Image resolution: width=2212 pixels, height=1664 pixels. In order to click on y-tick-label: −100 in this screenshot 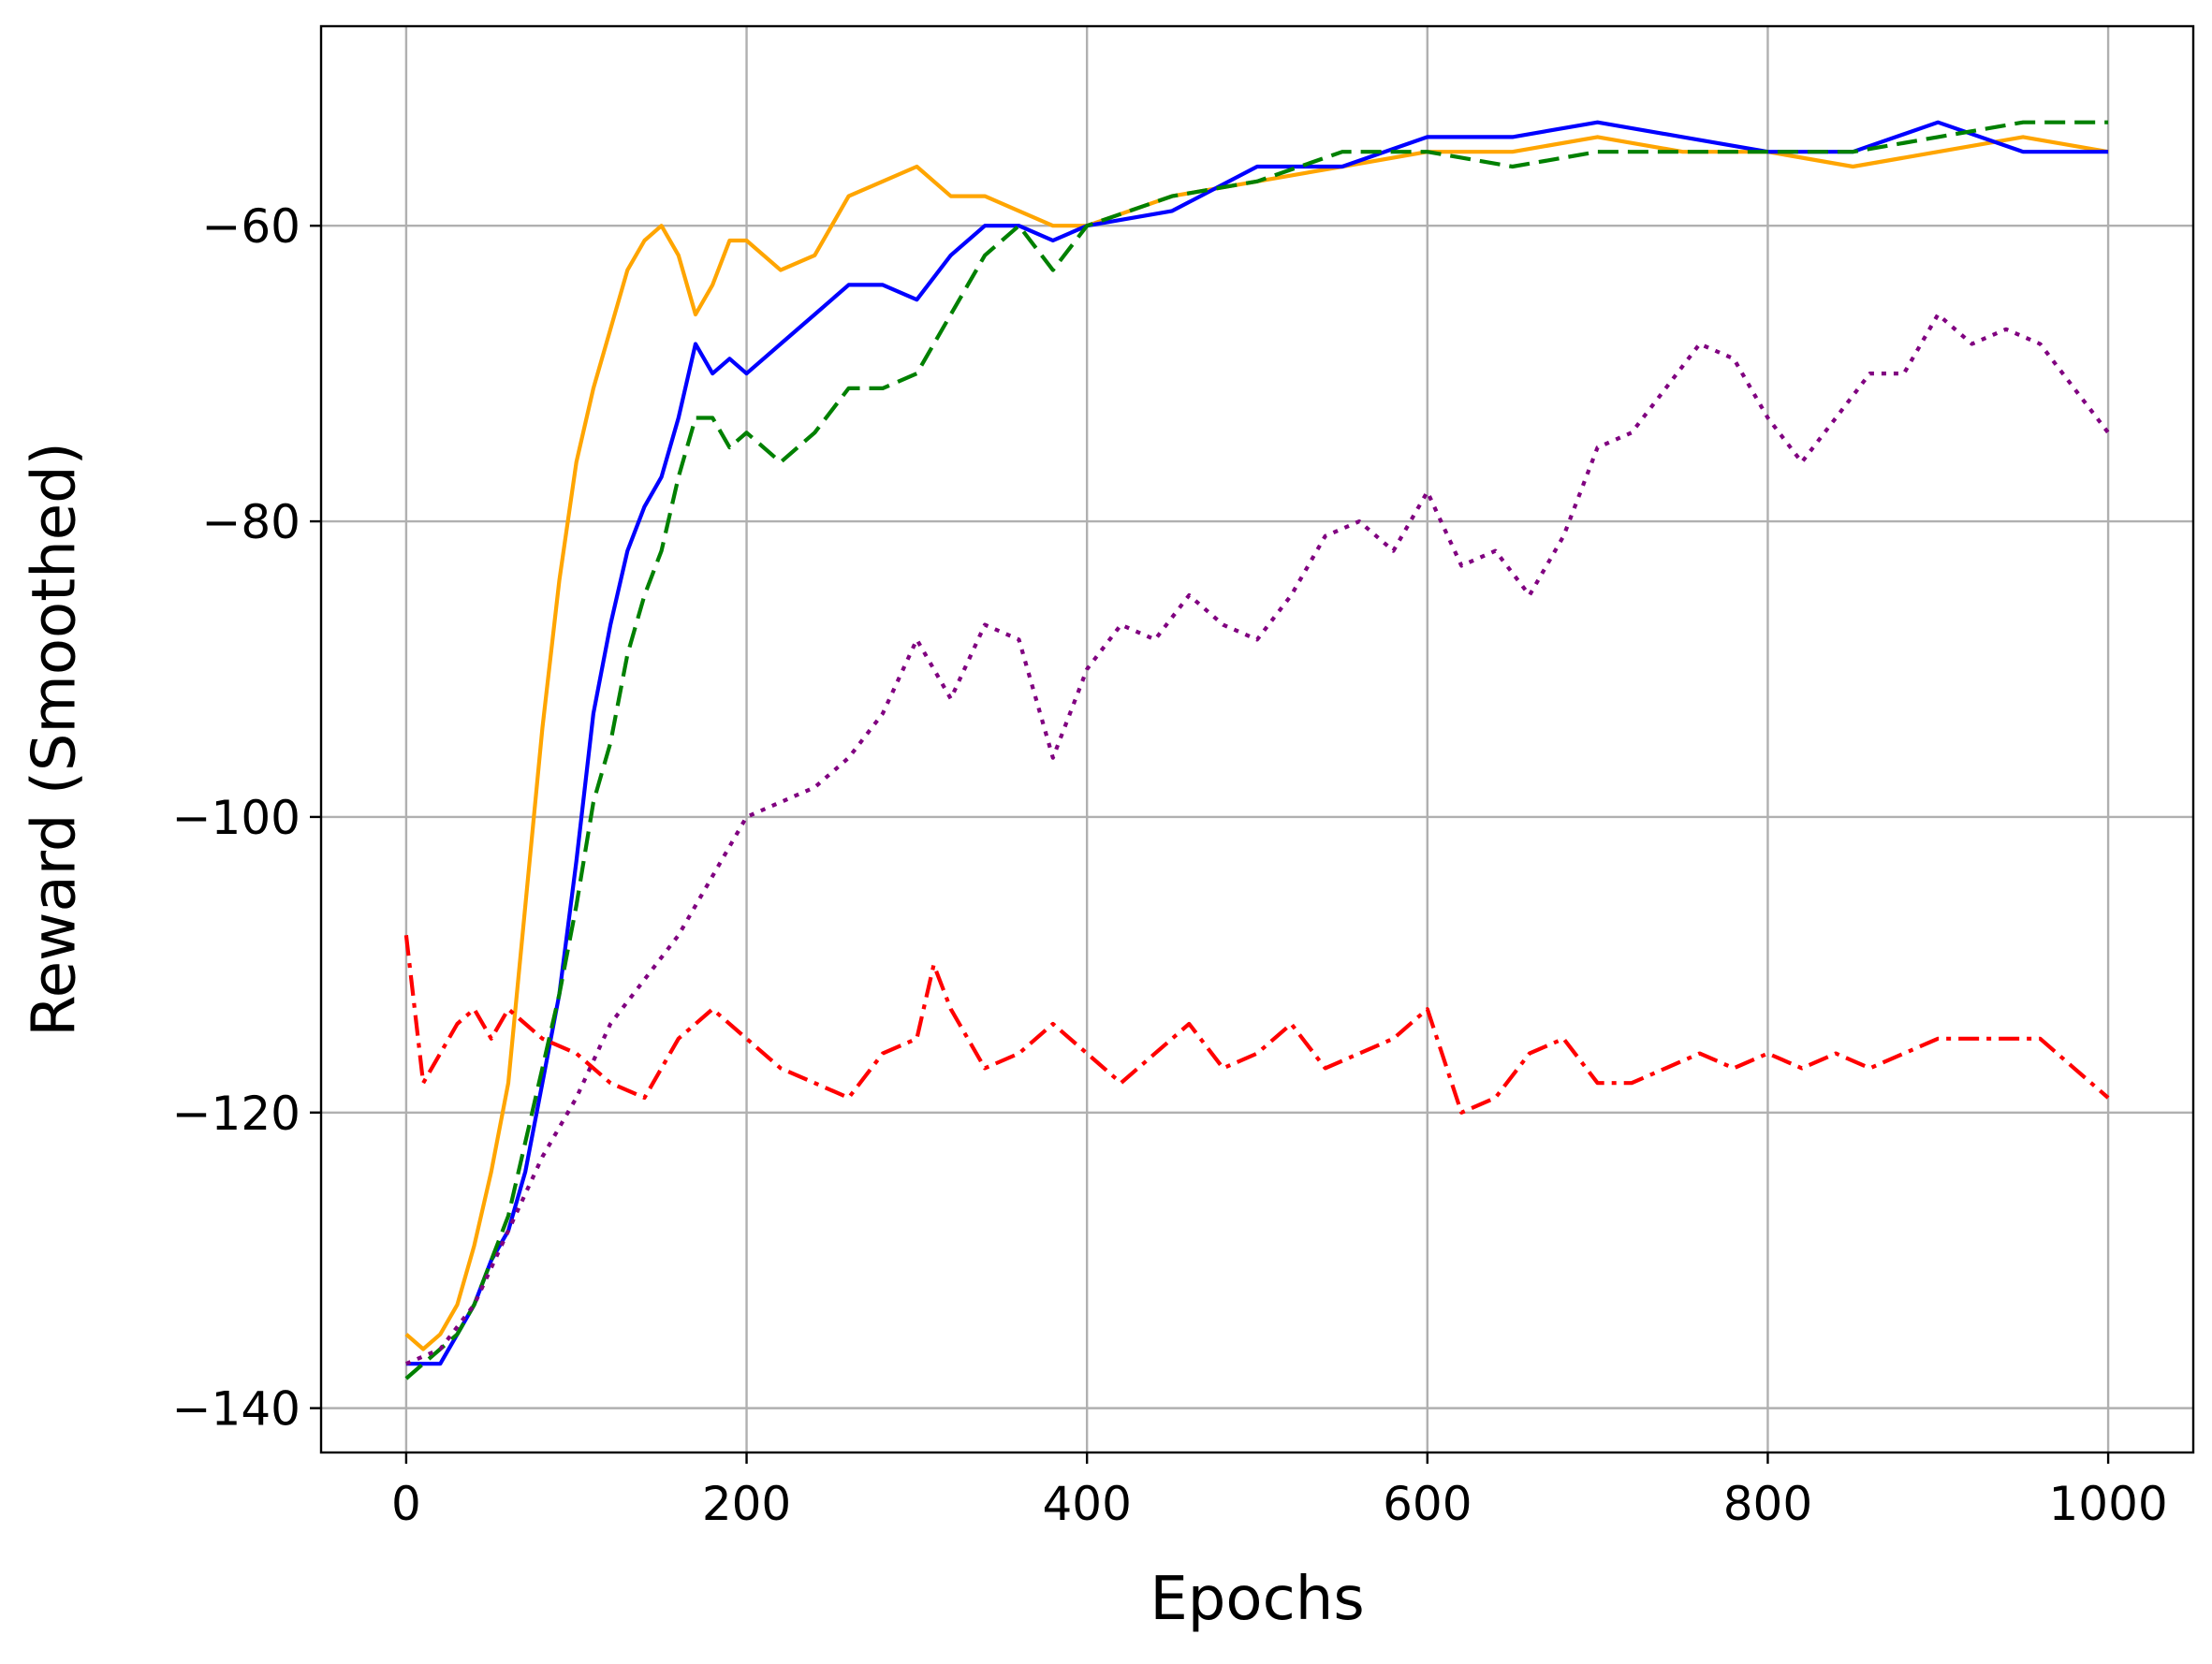, I will do `click(236, 818)`.